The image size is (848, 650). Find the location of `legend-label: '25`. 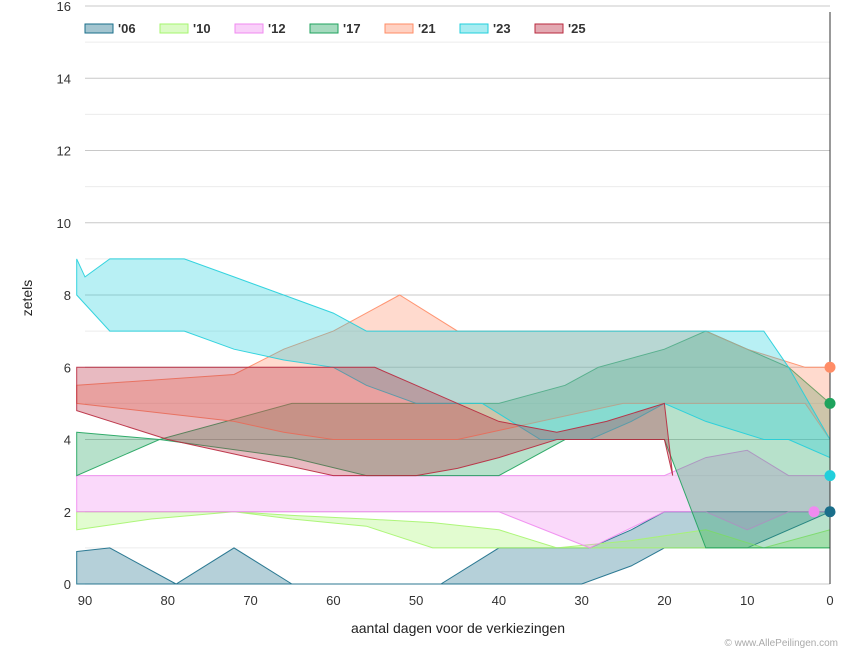

legend-label: '25 is located at coordinates (577, 28).